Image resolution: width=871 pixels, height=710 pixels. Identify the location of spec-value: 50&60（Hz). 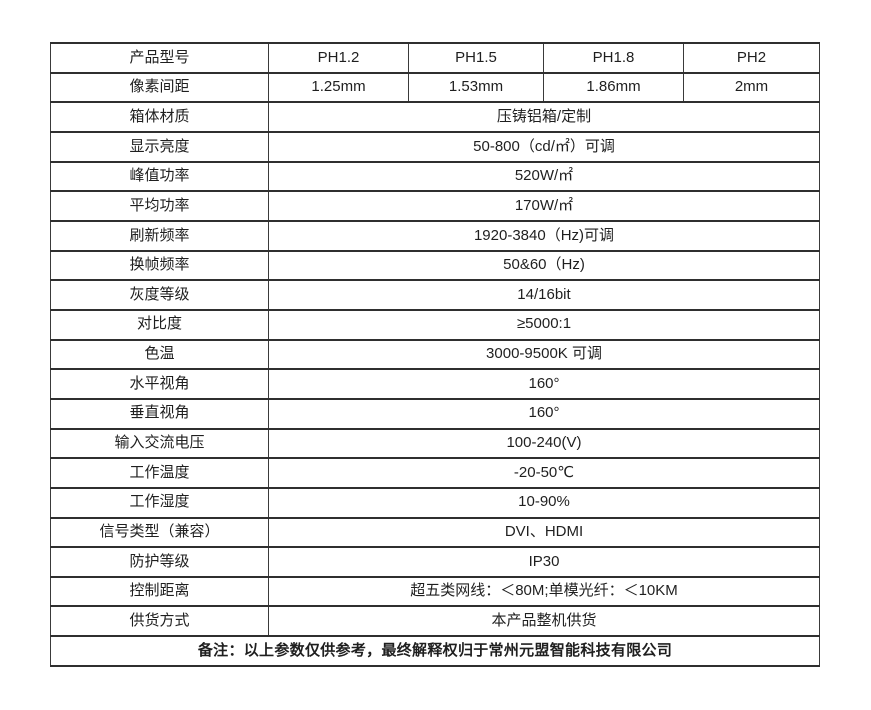
(544, 265).